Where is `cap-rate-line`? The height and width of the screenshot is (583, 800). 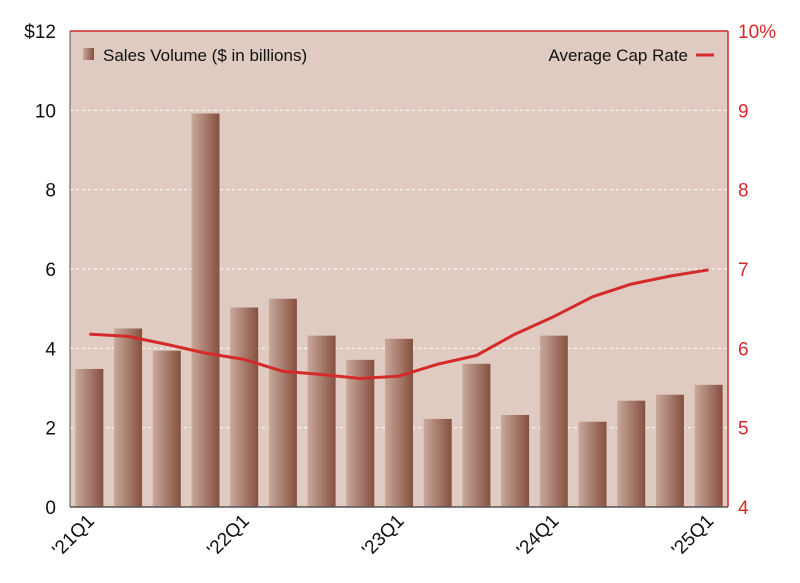 cap-rate-line is located at coordinates (399, 324).